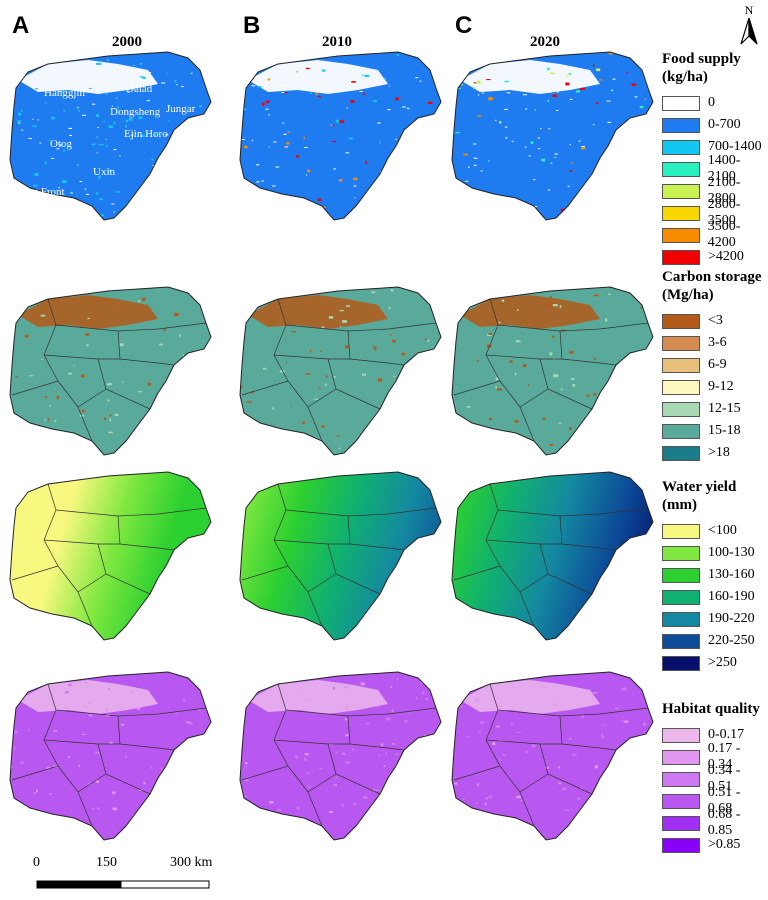 Image resolution: width=768 pixels, height=900 pixels. Describe the element at coordinates (712, 409) in the screenshot. I see `legend-item: 12-15` at that location.